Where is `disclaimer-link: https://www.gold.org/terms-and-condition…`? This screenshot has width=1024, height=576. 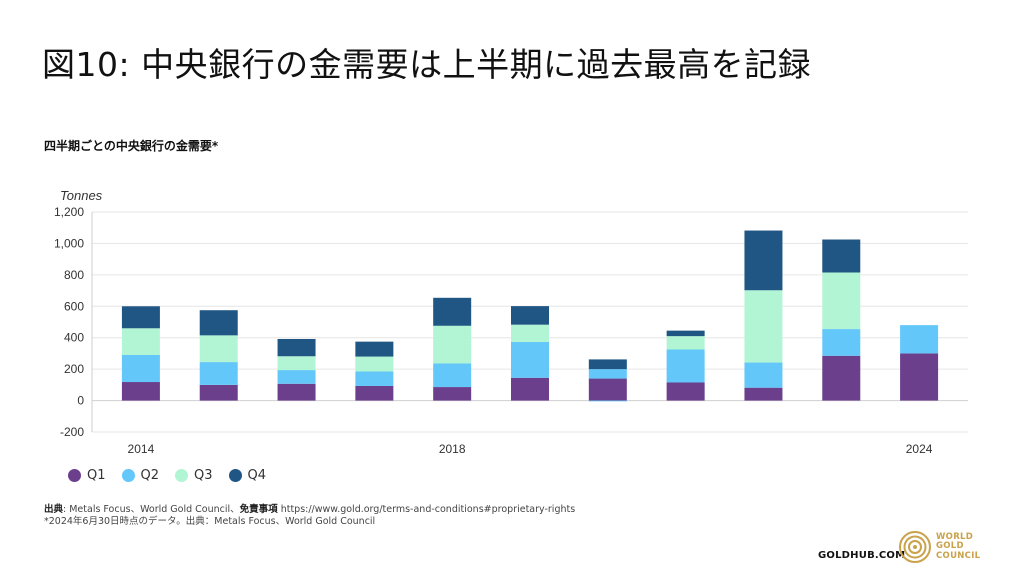
disclaimer-link: https://www.gold.org/terms-and-condition… is located at coordinates (426, 509).